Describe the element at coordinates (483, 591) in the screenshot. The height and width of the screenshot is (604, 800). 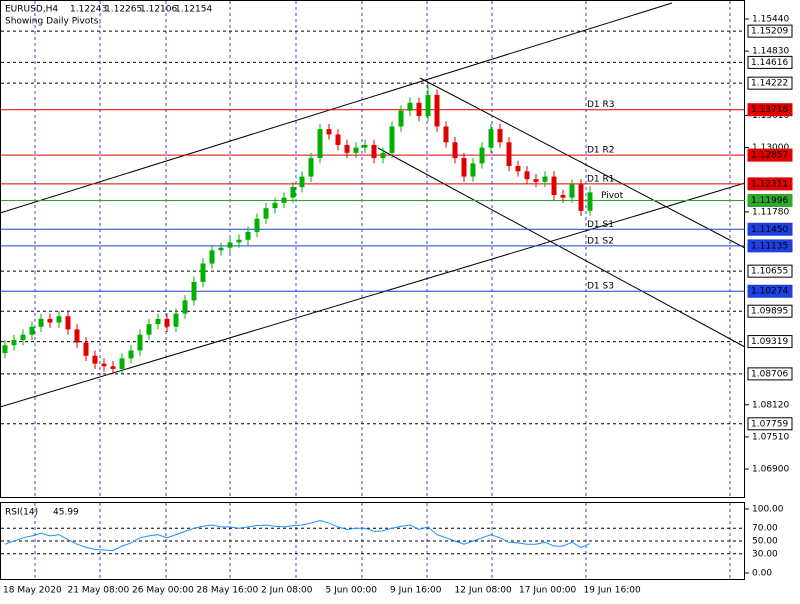
I see `x-tick-label: 12 Jun 08:00` at that location.